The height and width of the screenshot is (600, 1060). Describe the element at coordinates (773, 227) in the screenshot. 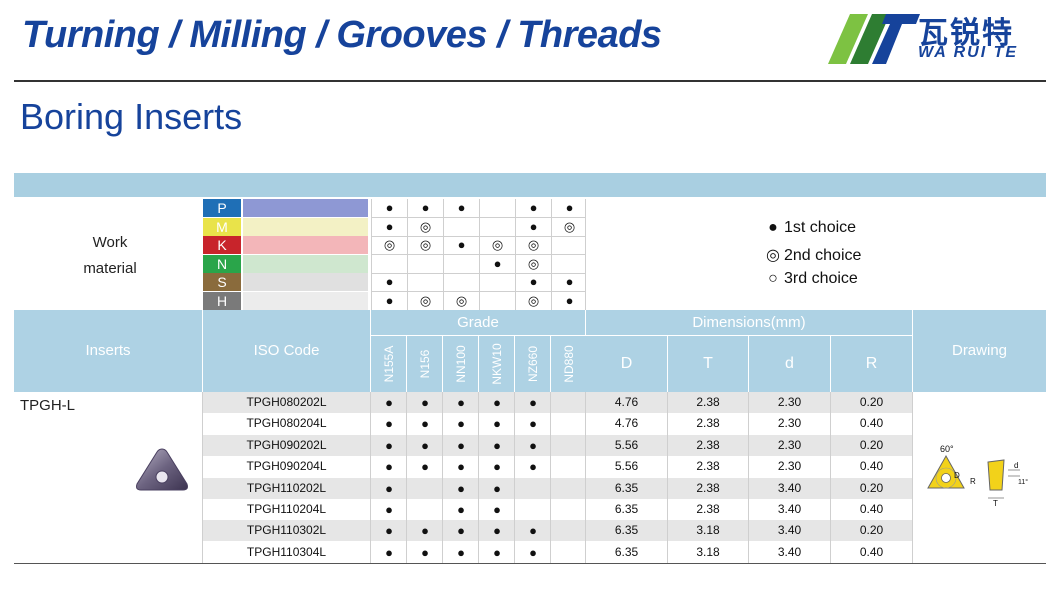

I see `first-choice-icon: ●` at that location.